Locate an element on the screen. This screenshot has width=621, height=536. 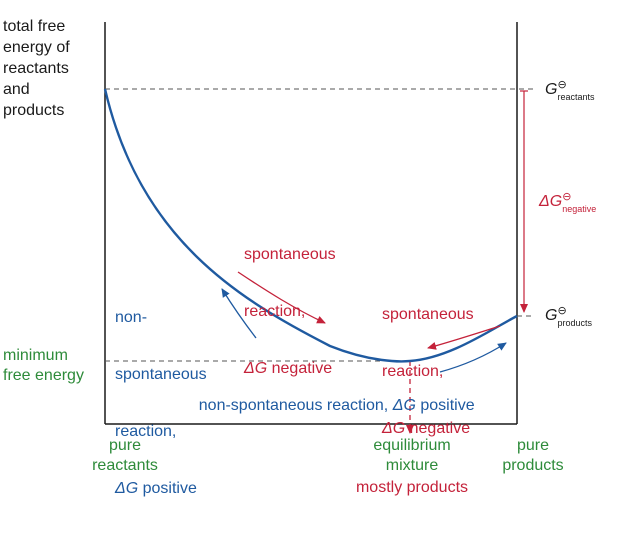
spontaneous-right-label: spontaneous reaction, ΔG negative is located at coordinates (428, 371).